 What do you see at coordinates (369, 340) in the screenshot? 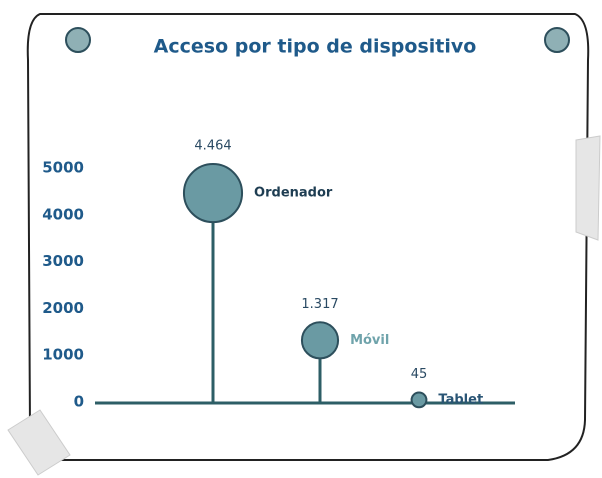
I see `category-label: Móvil` at bounding box center [369, 340].